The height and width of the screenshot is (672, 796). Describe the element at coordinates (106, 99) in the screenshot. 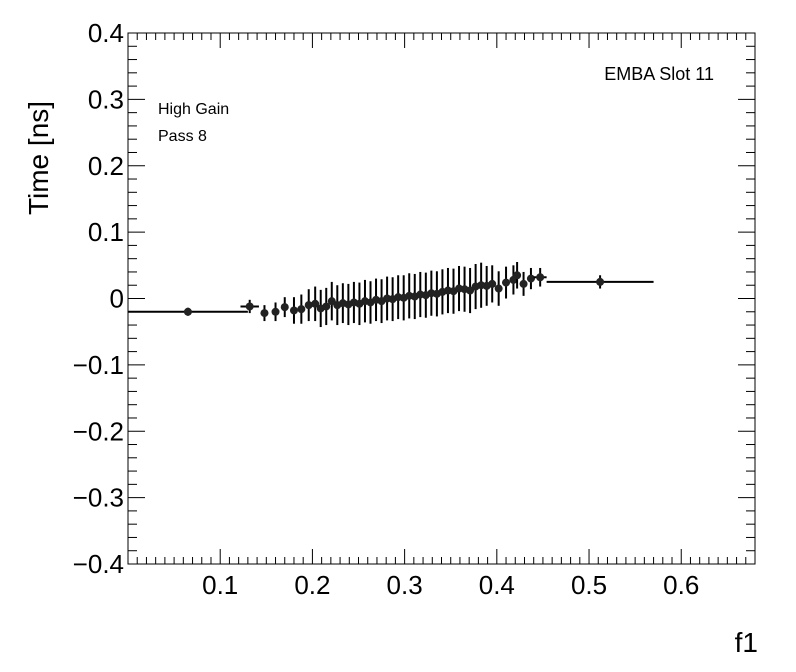

I see `y-tick-label: 0.3` at that location.